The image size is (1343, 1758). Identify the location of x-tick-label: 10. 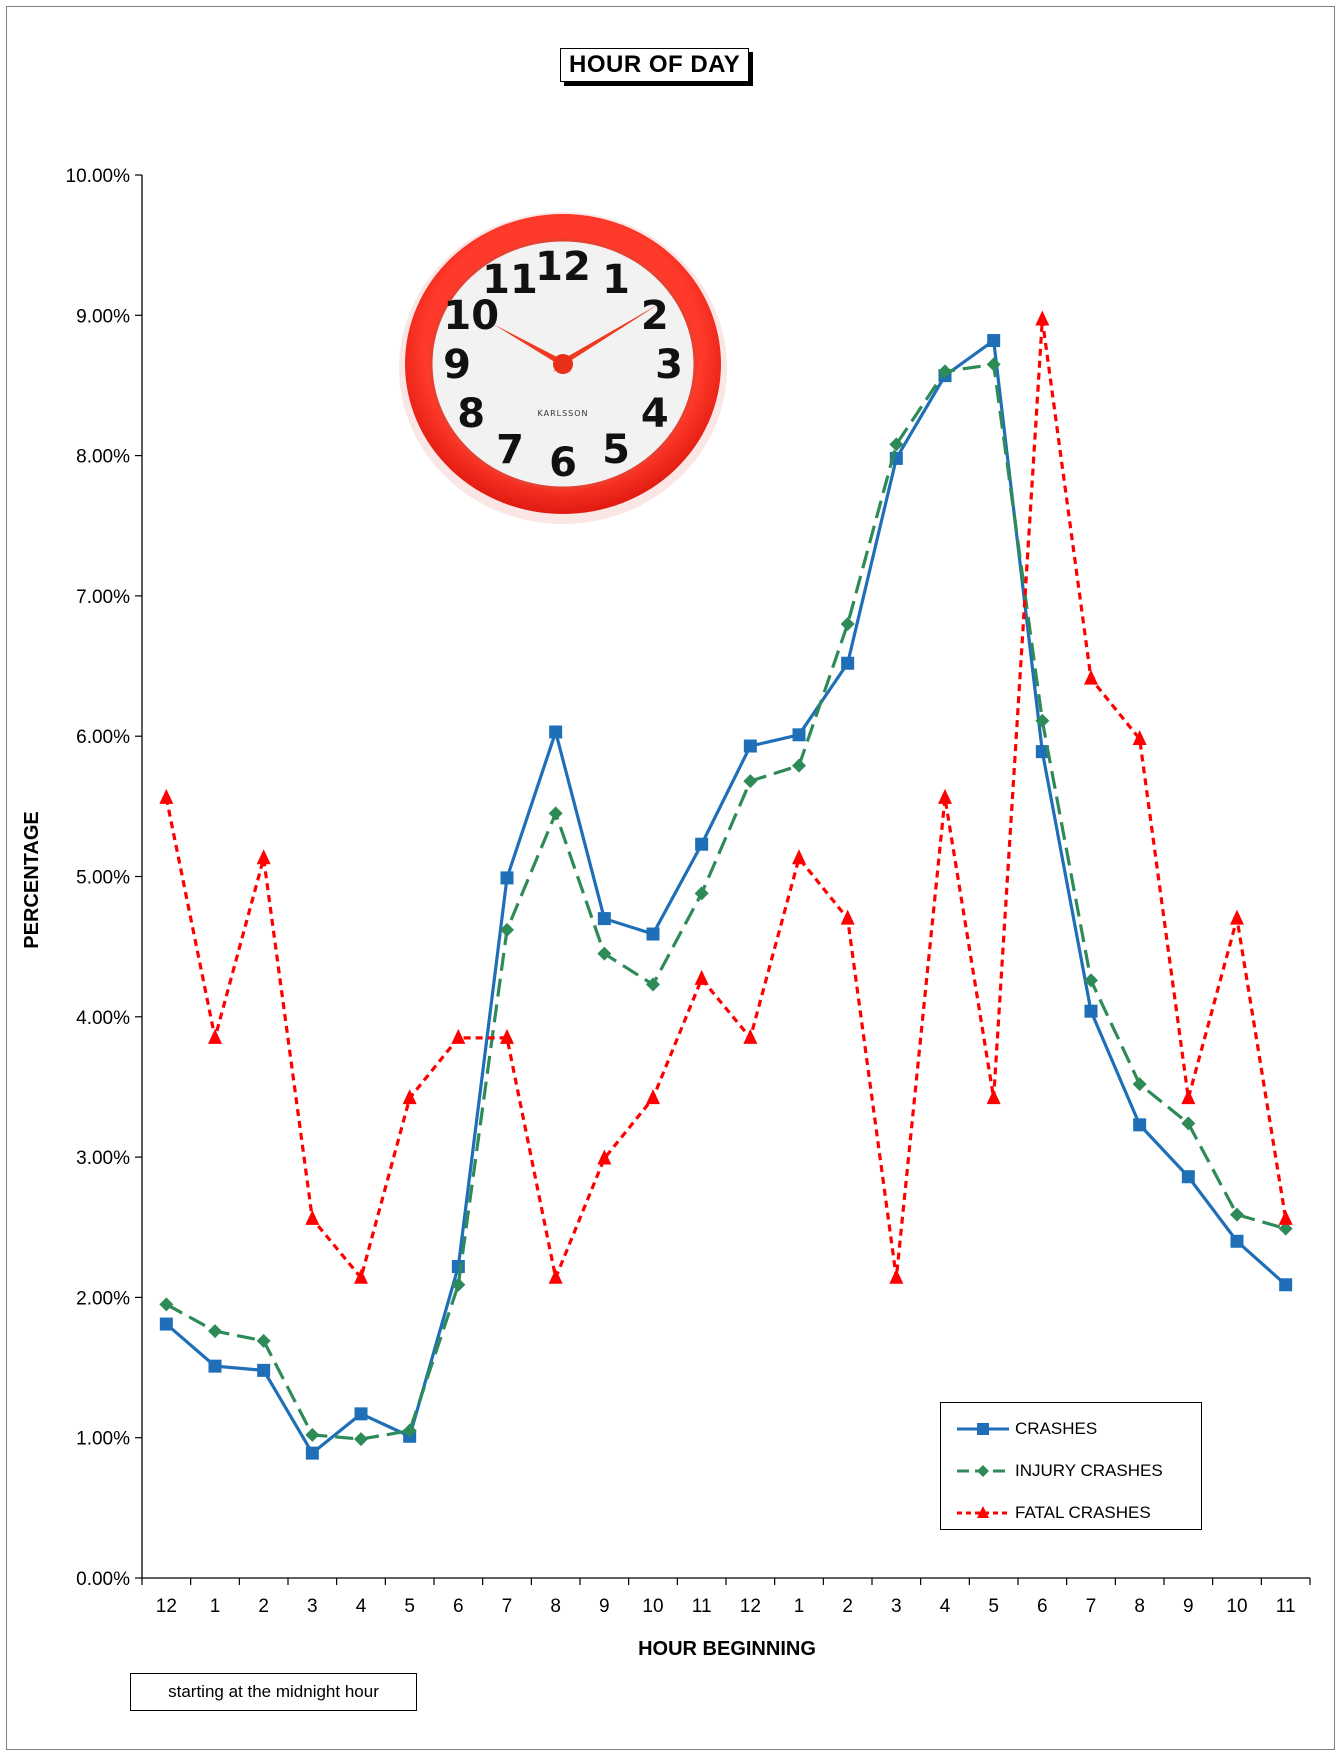
(1236, 1606).